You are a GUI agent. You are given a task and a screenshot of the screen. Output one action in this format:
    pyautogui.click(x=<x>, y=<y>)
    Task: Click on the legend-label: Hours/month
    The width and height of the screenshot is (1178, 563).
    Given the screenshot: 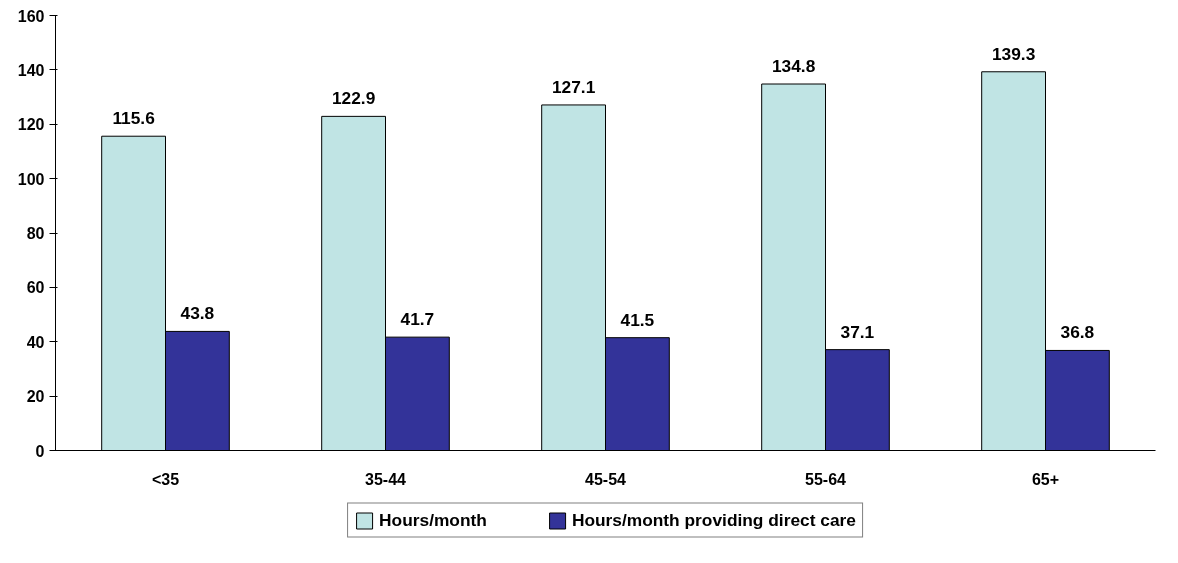 What is the action you would take?
    pyautogui.click(x=433, y=520)
    